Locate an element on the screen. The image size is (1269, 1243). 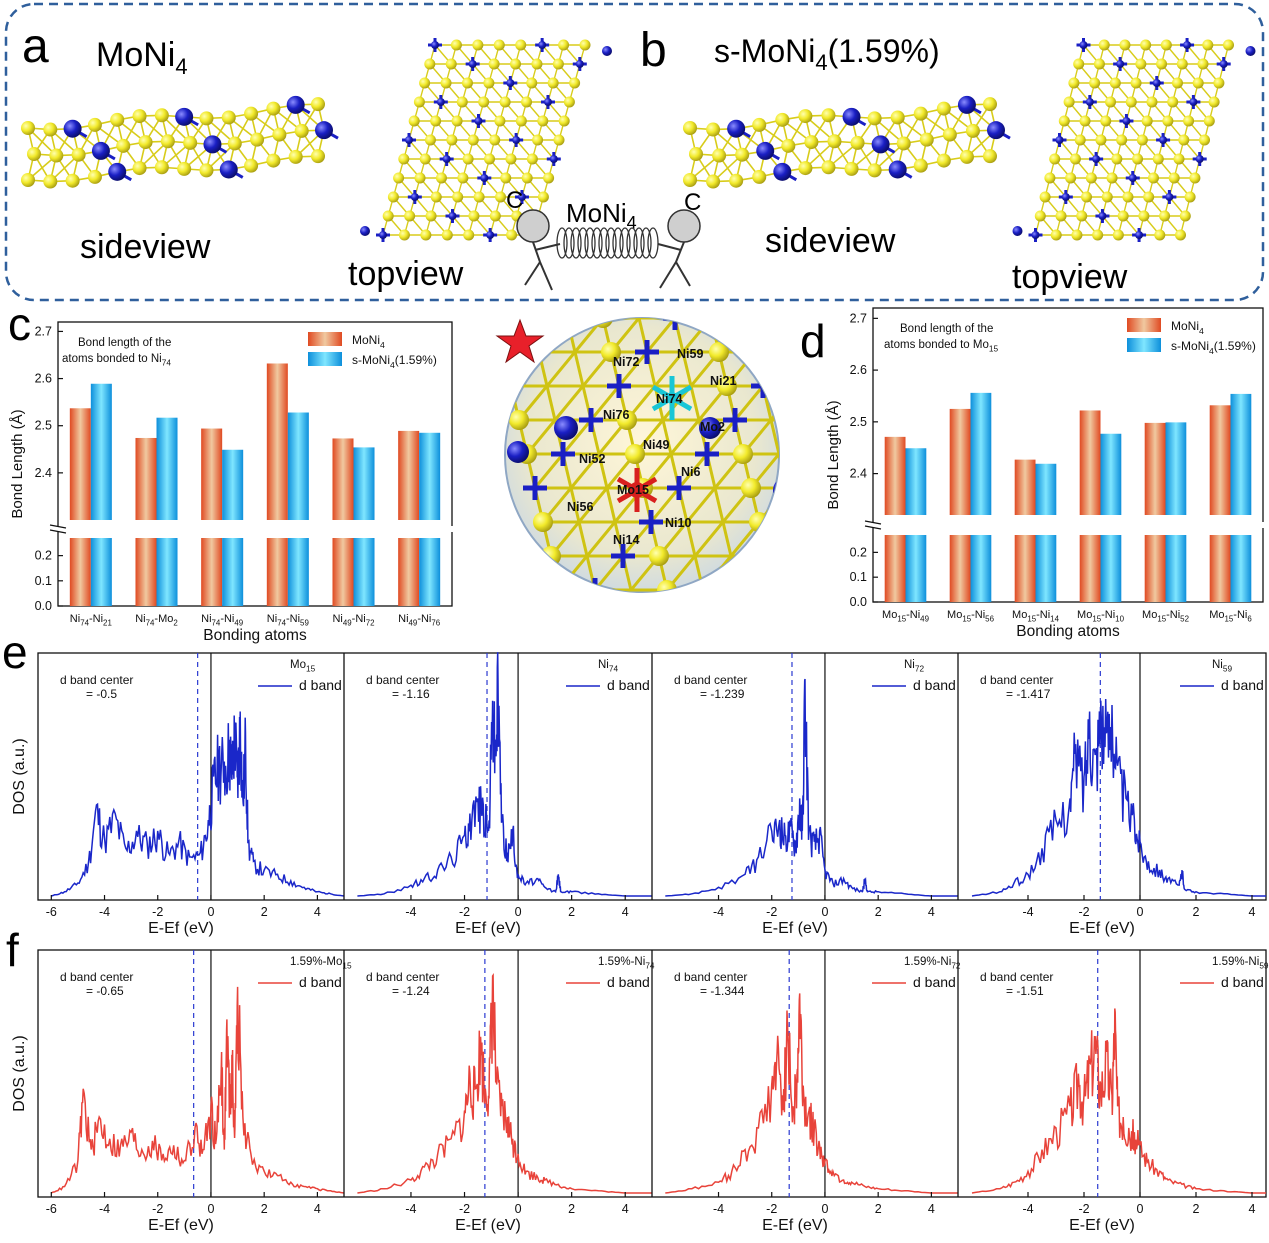
y-tick-label: 2.6 is located at coordinates (858, 370).